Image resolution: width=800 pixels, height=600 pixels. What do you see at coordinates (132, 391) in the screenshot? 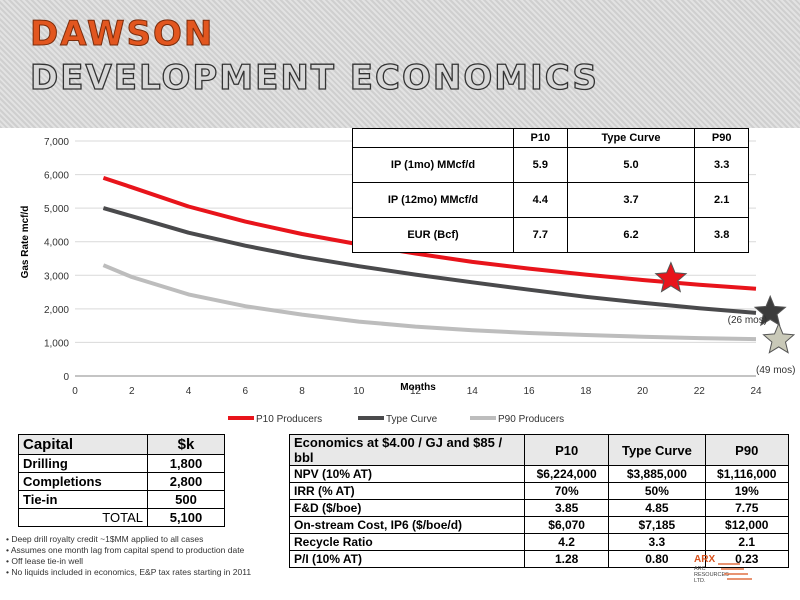
I see `x-tick-label: 2` at bounding box center [132, 391].